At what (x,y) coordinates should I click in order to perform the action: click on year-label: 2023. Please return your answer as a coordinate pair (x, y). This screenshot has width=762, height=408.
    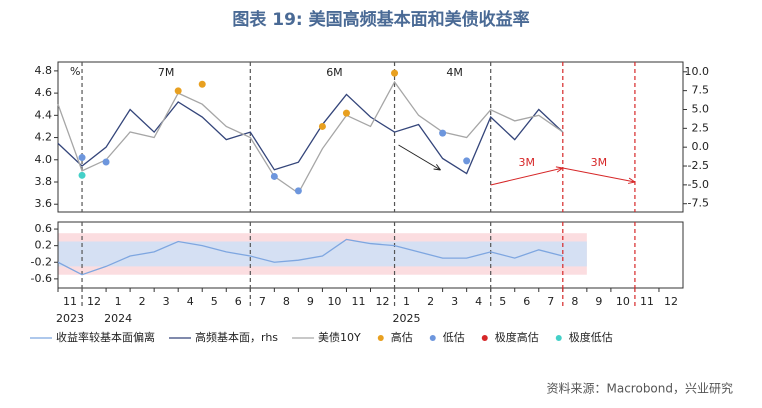
    Looking at the image, I should click on (70, 318).